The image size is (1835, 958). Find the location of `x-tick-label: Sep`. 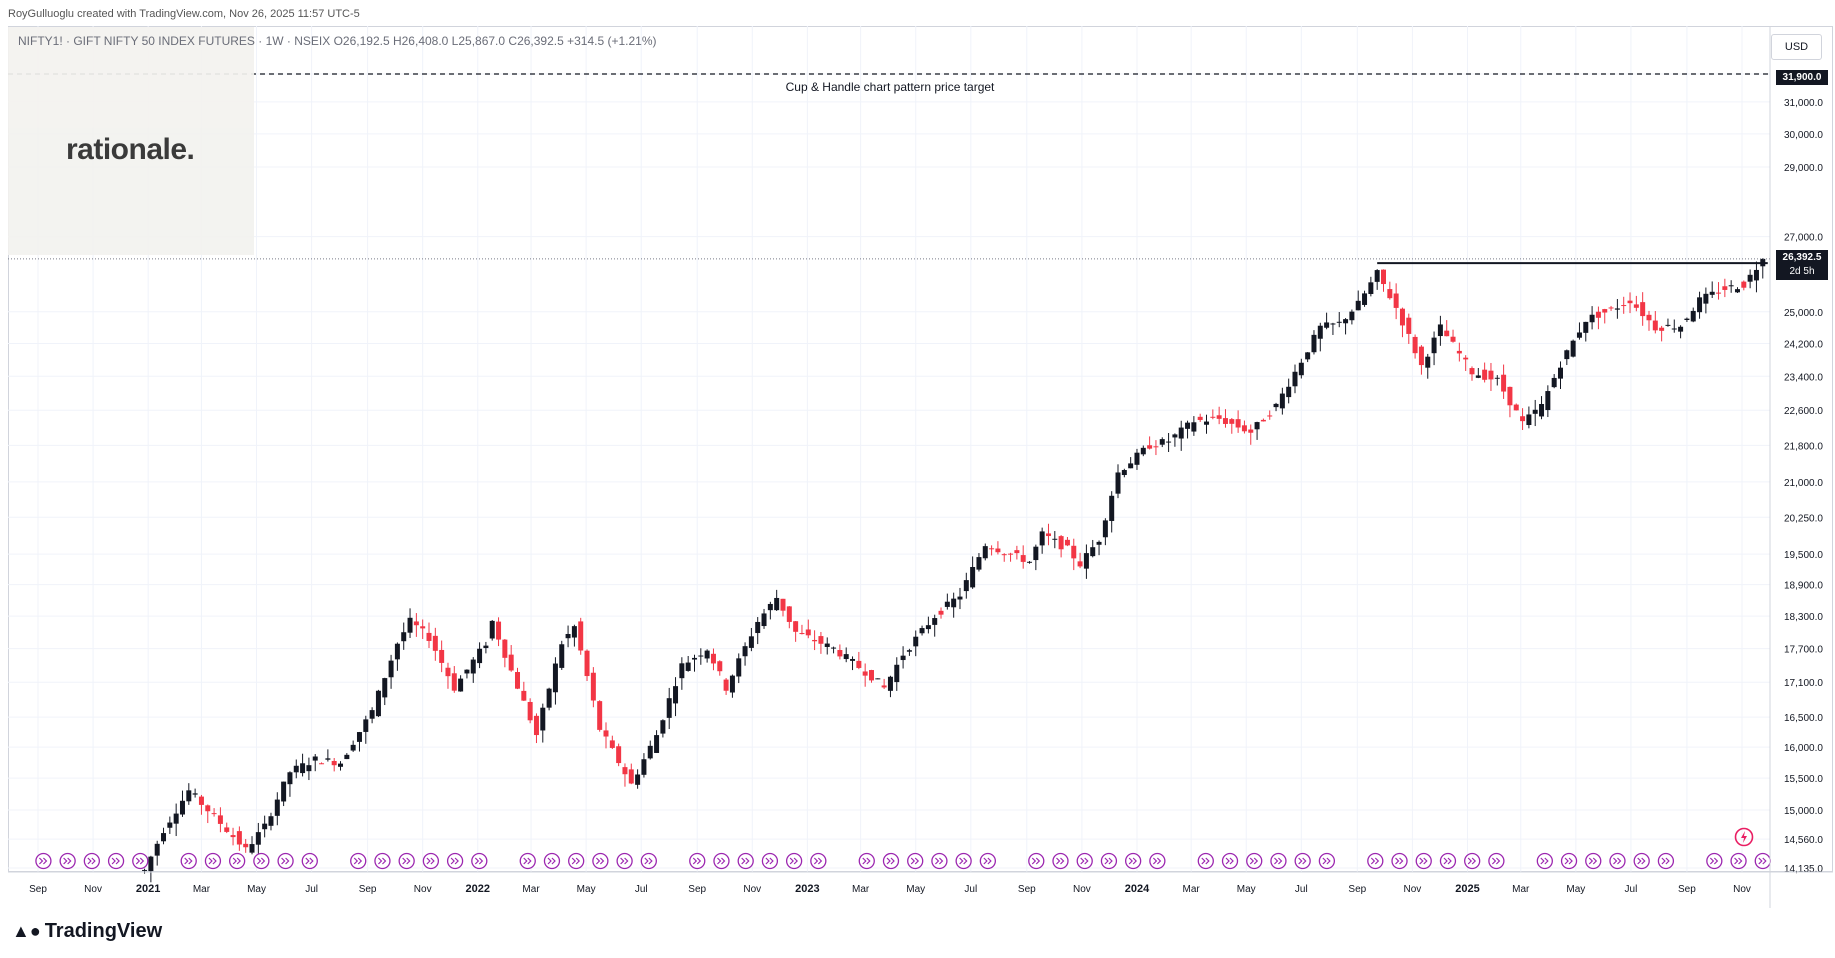

x-tick-label: Sep is located at coordinates (368, 889).